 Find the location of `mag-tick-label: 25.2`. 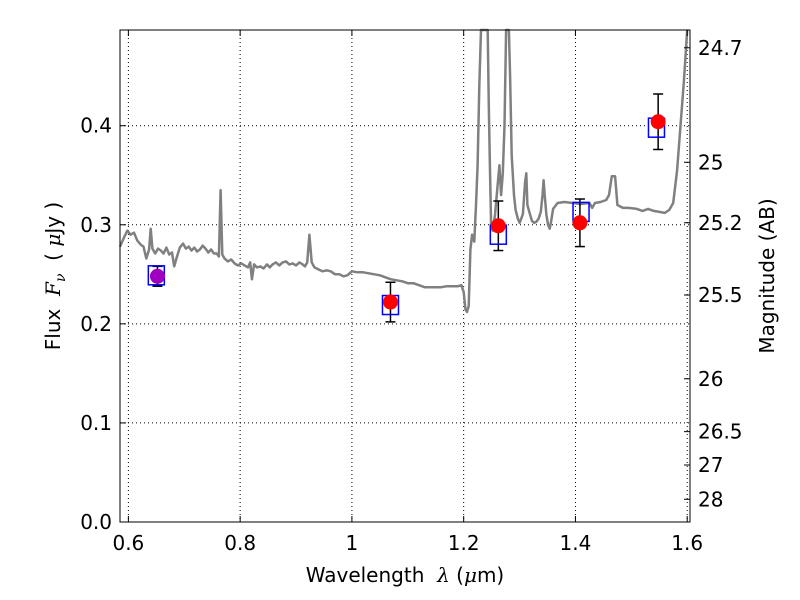

mag-tick-label: 25.2 is located at coordinates (720, 223).